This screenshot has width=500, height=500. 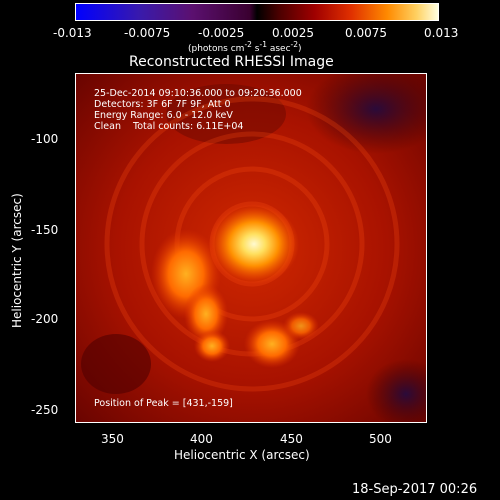 What do you see at coordinates (147, 33) in the screenshot?
I see `colorbar-tick: -0.0075` at bounding box center [147, 33].